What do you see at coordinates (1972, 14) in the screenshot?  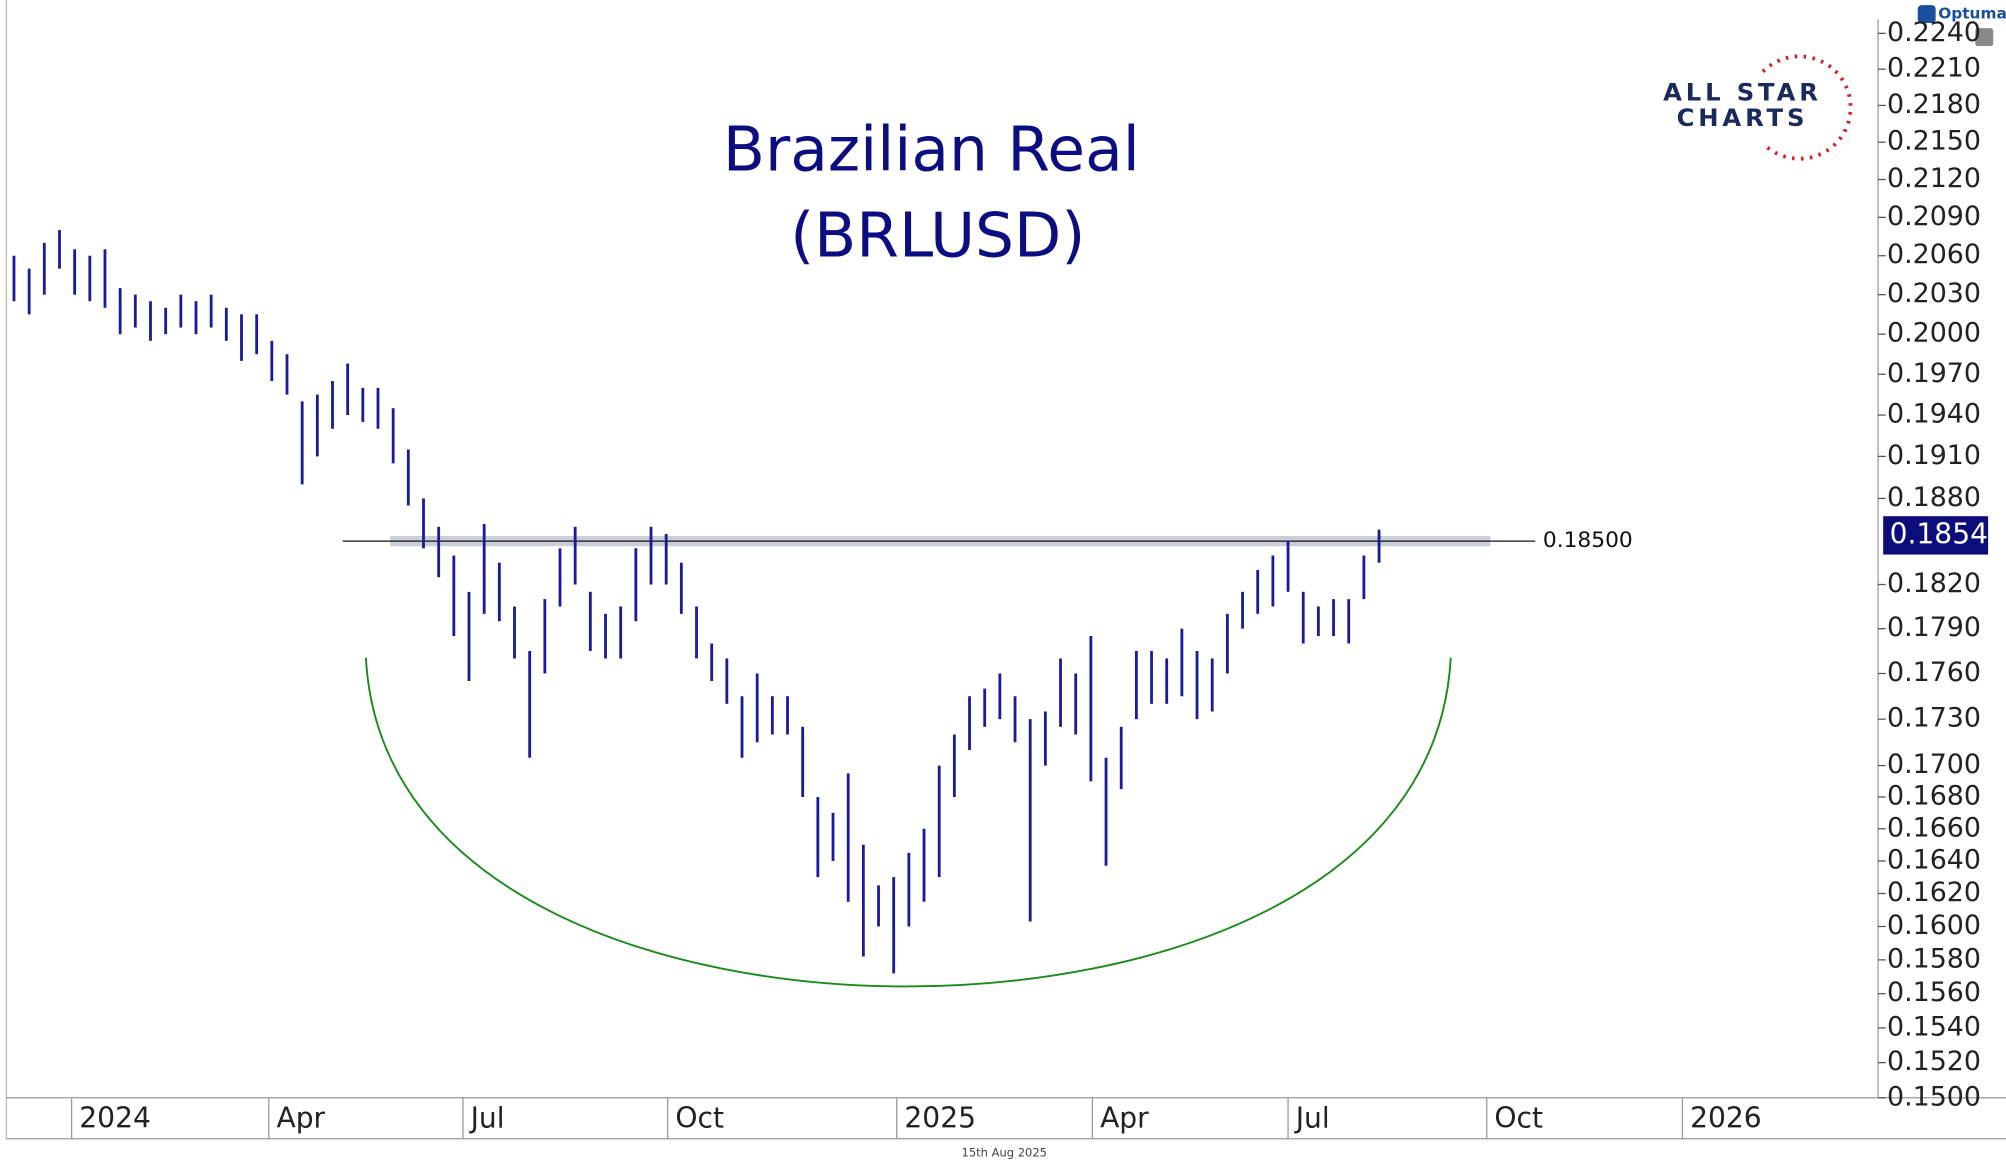 I see `vendor-name: Optuma` at bounding box center [1972, 14].